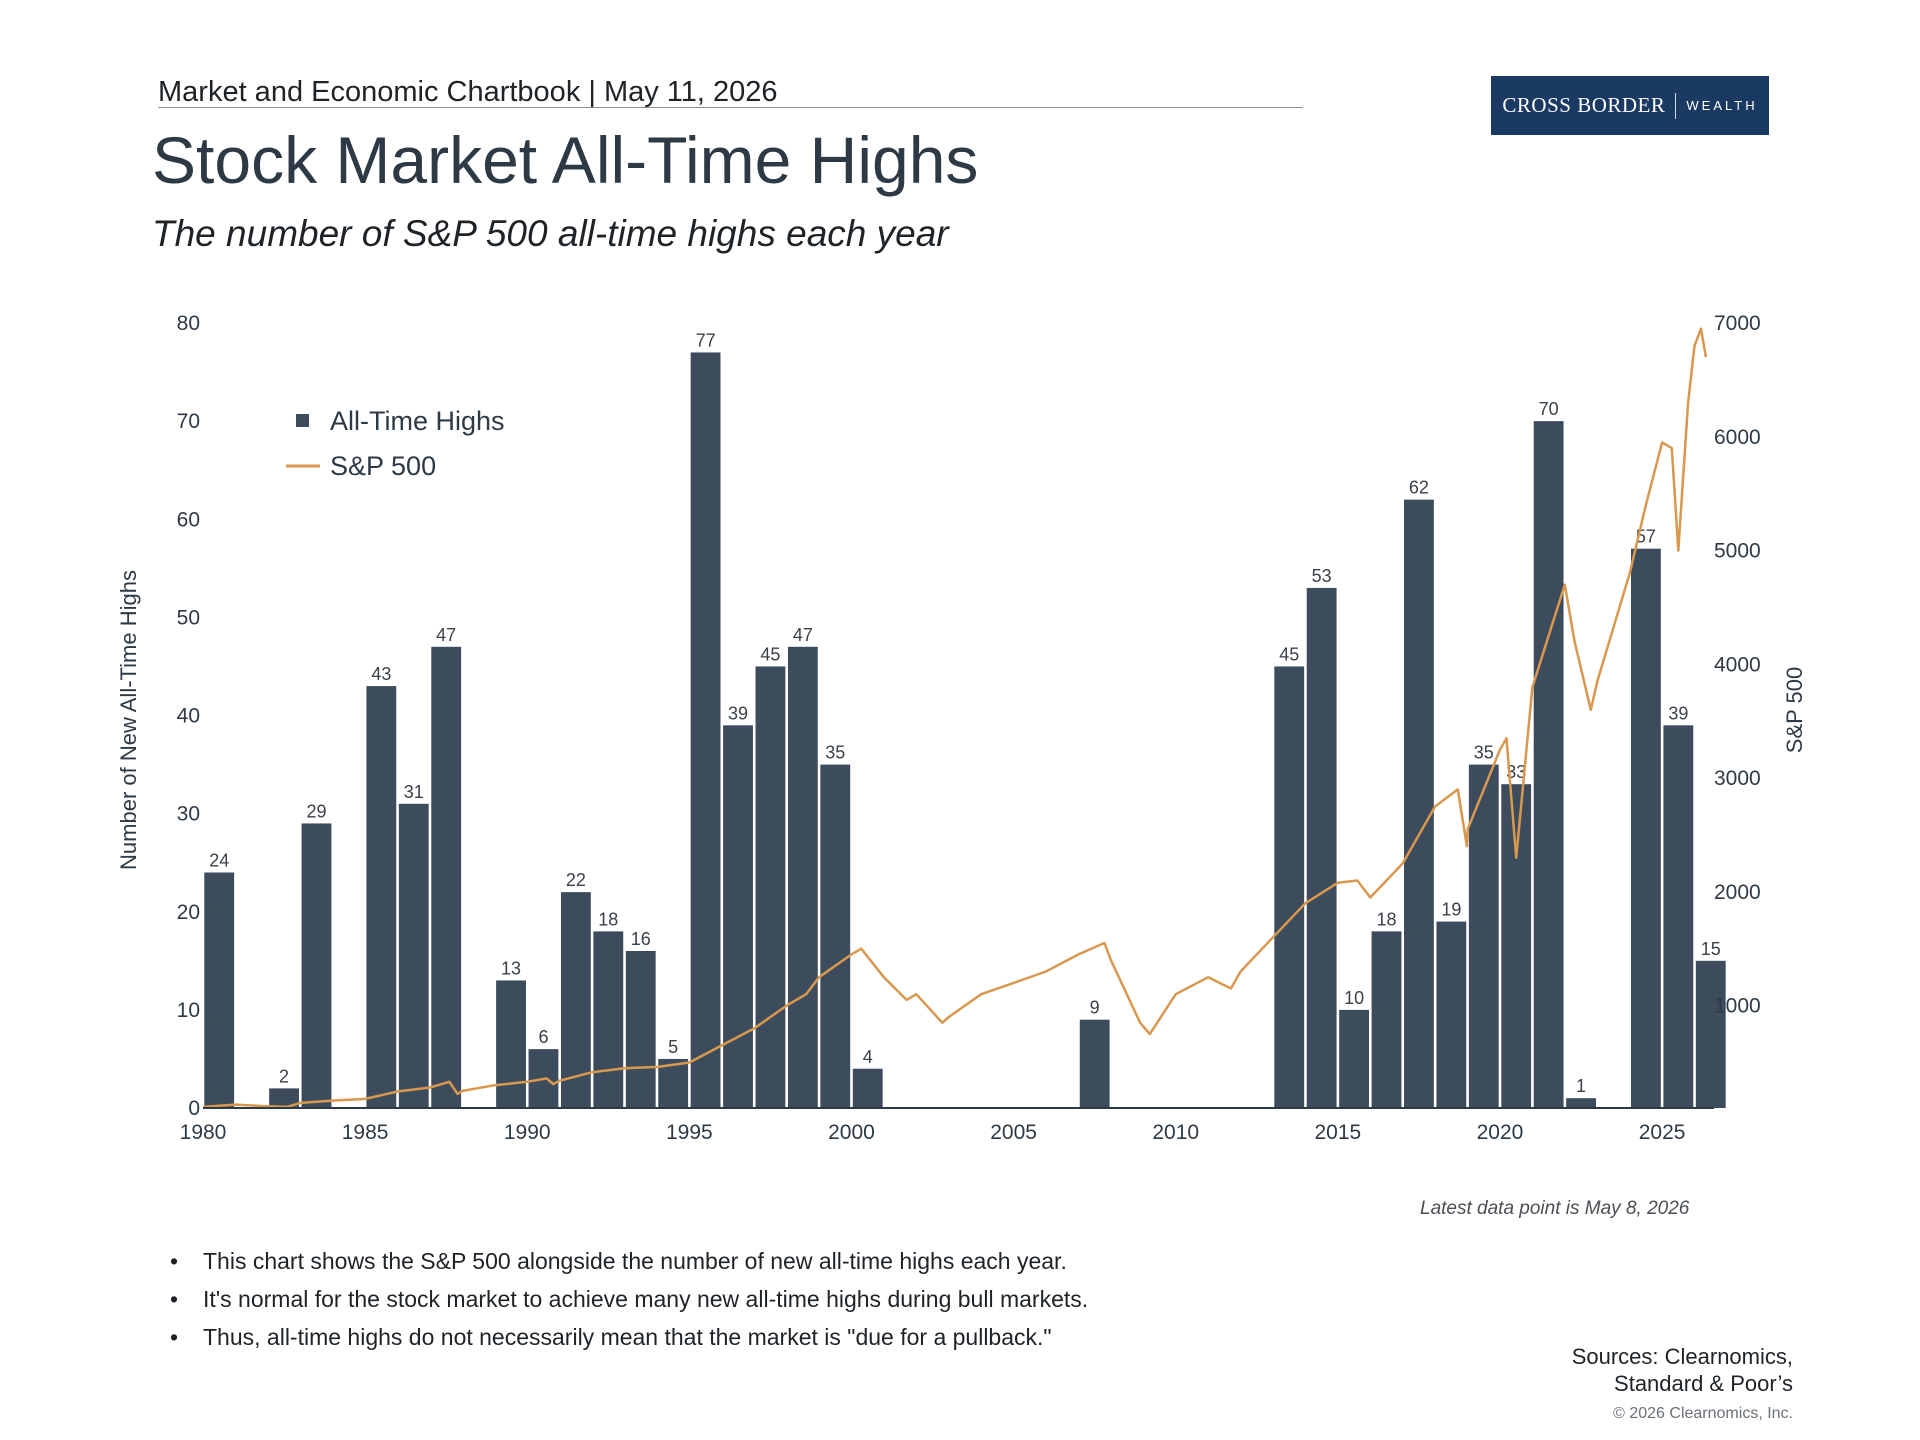 The height and width of the screenshot is (1440, 1920). I want to click on bar-data-label: 19, so click(1451, 910).